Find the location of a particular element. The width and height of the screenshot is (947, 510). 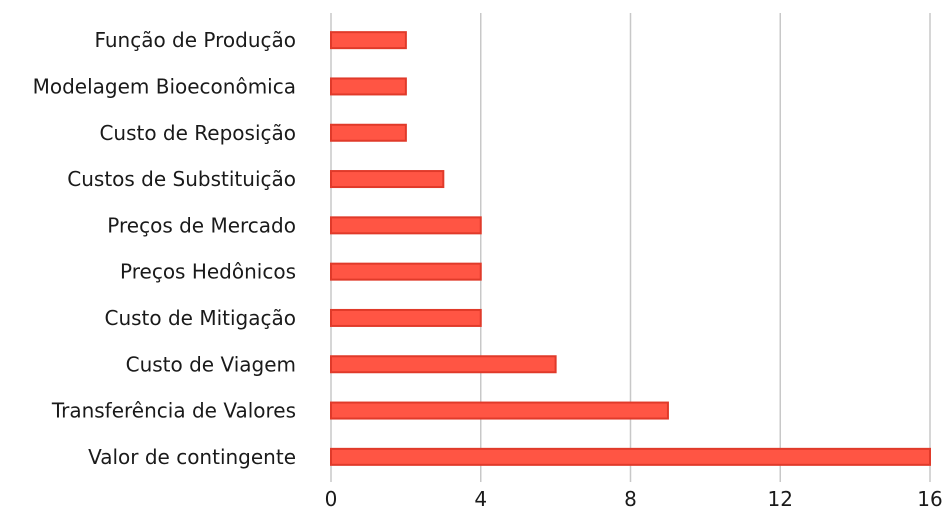

category-label: Custo de Viagem is located at coordinates (211, 364).